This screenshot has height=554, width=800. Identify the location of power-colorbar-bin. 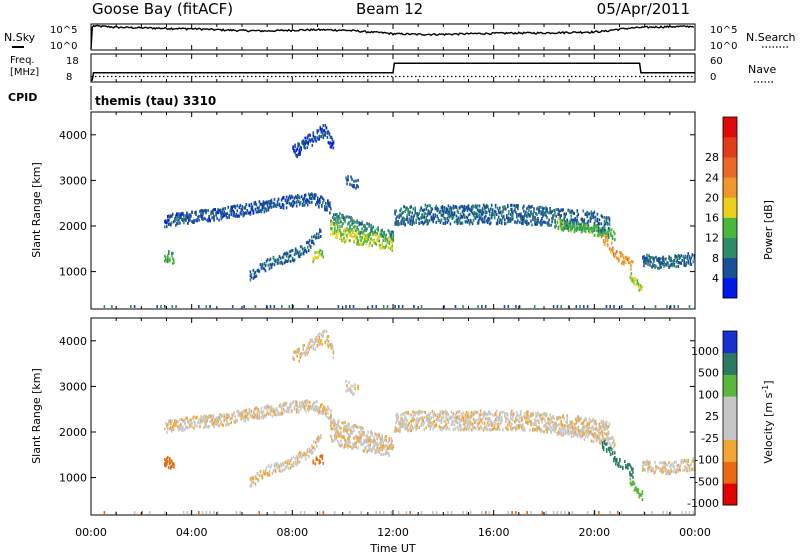
(730, 167).